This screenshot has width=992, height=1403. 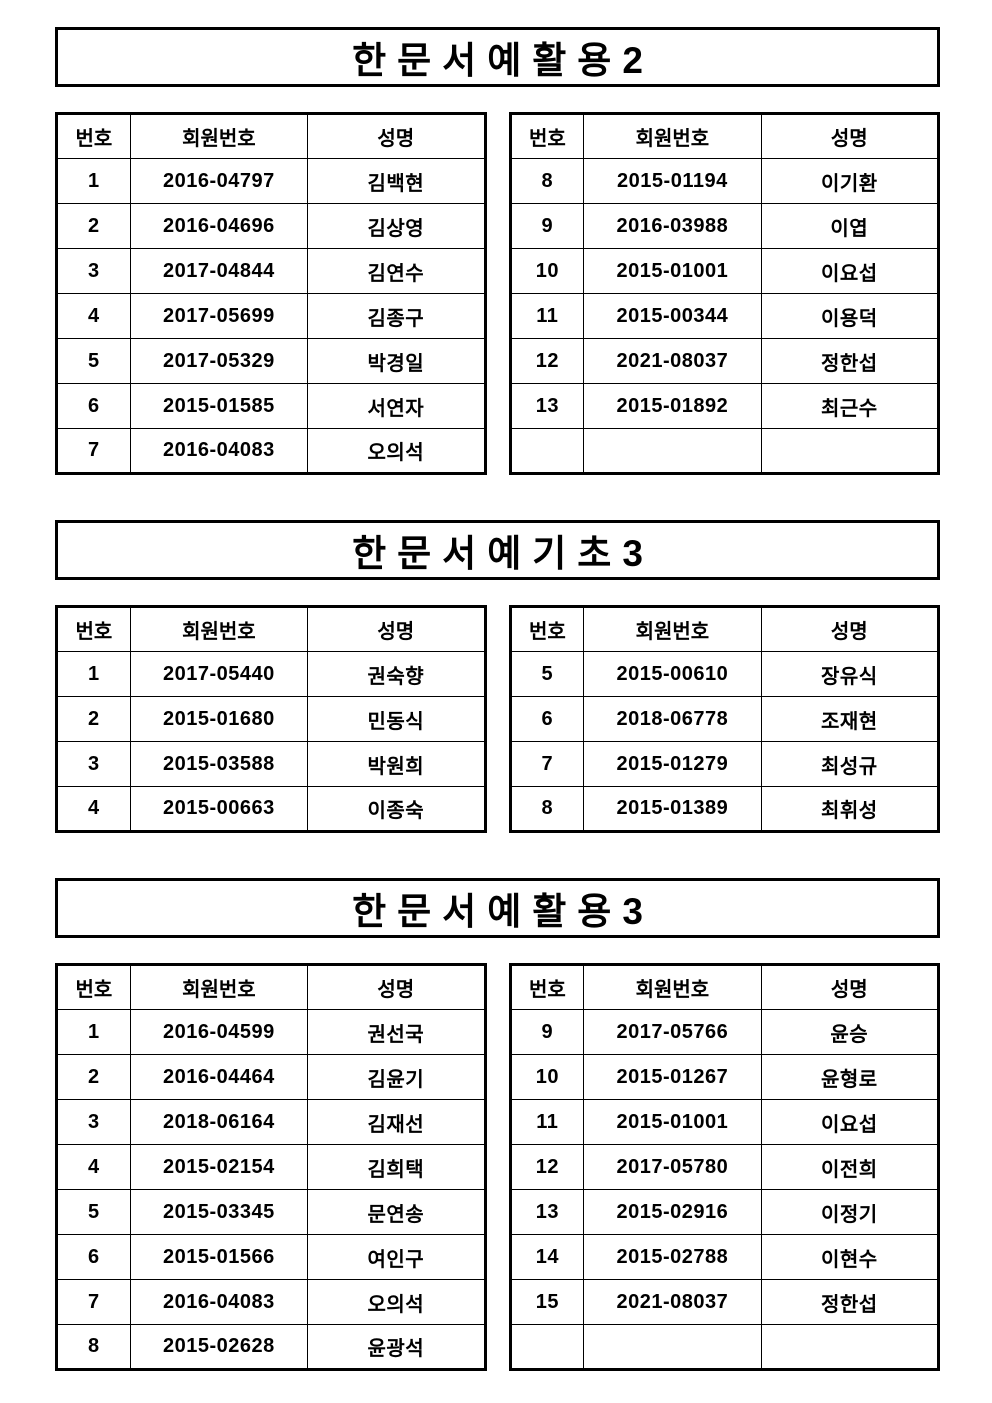 I want to click on cell-name: 조재현, so click(x=850, y=719).